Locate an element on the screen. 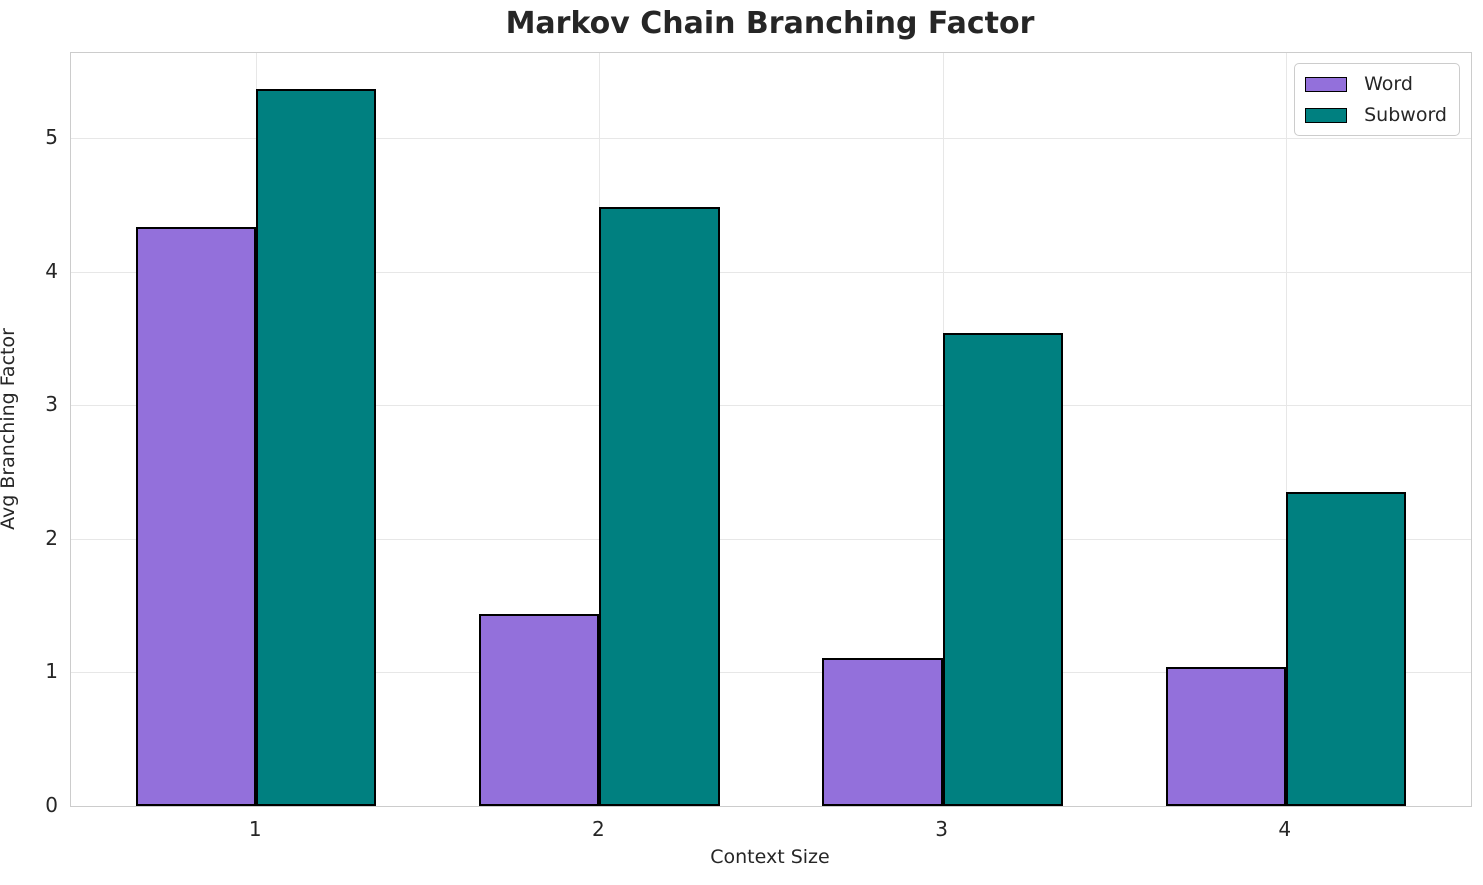 The height and width of the screenshot is (885, 1483). legend-item-word: Word is located at coordinates (1376, 84).